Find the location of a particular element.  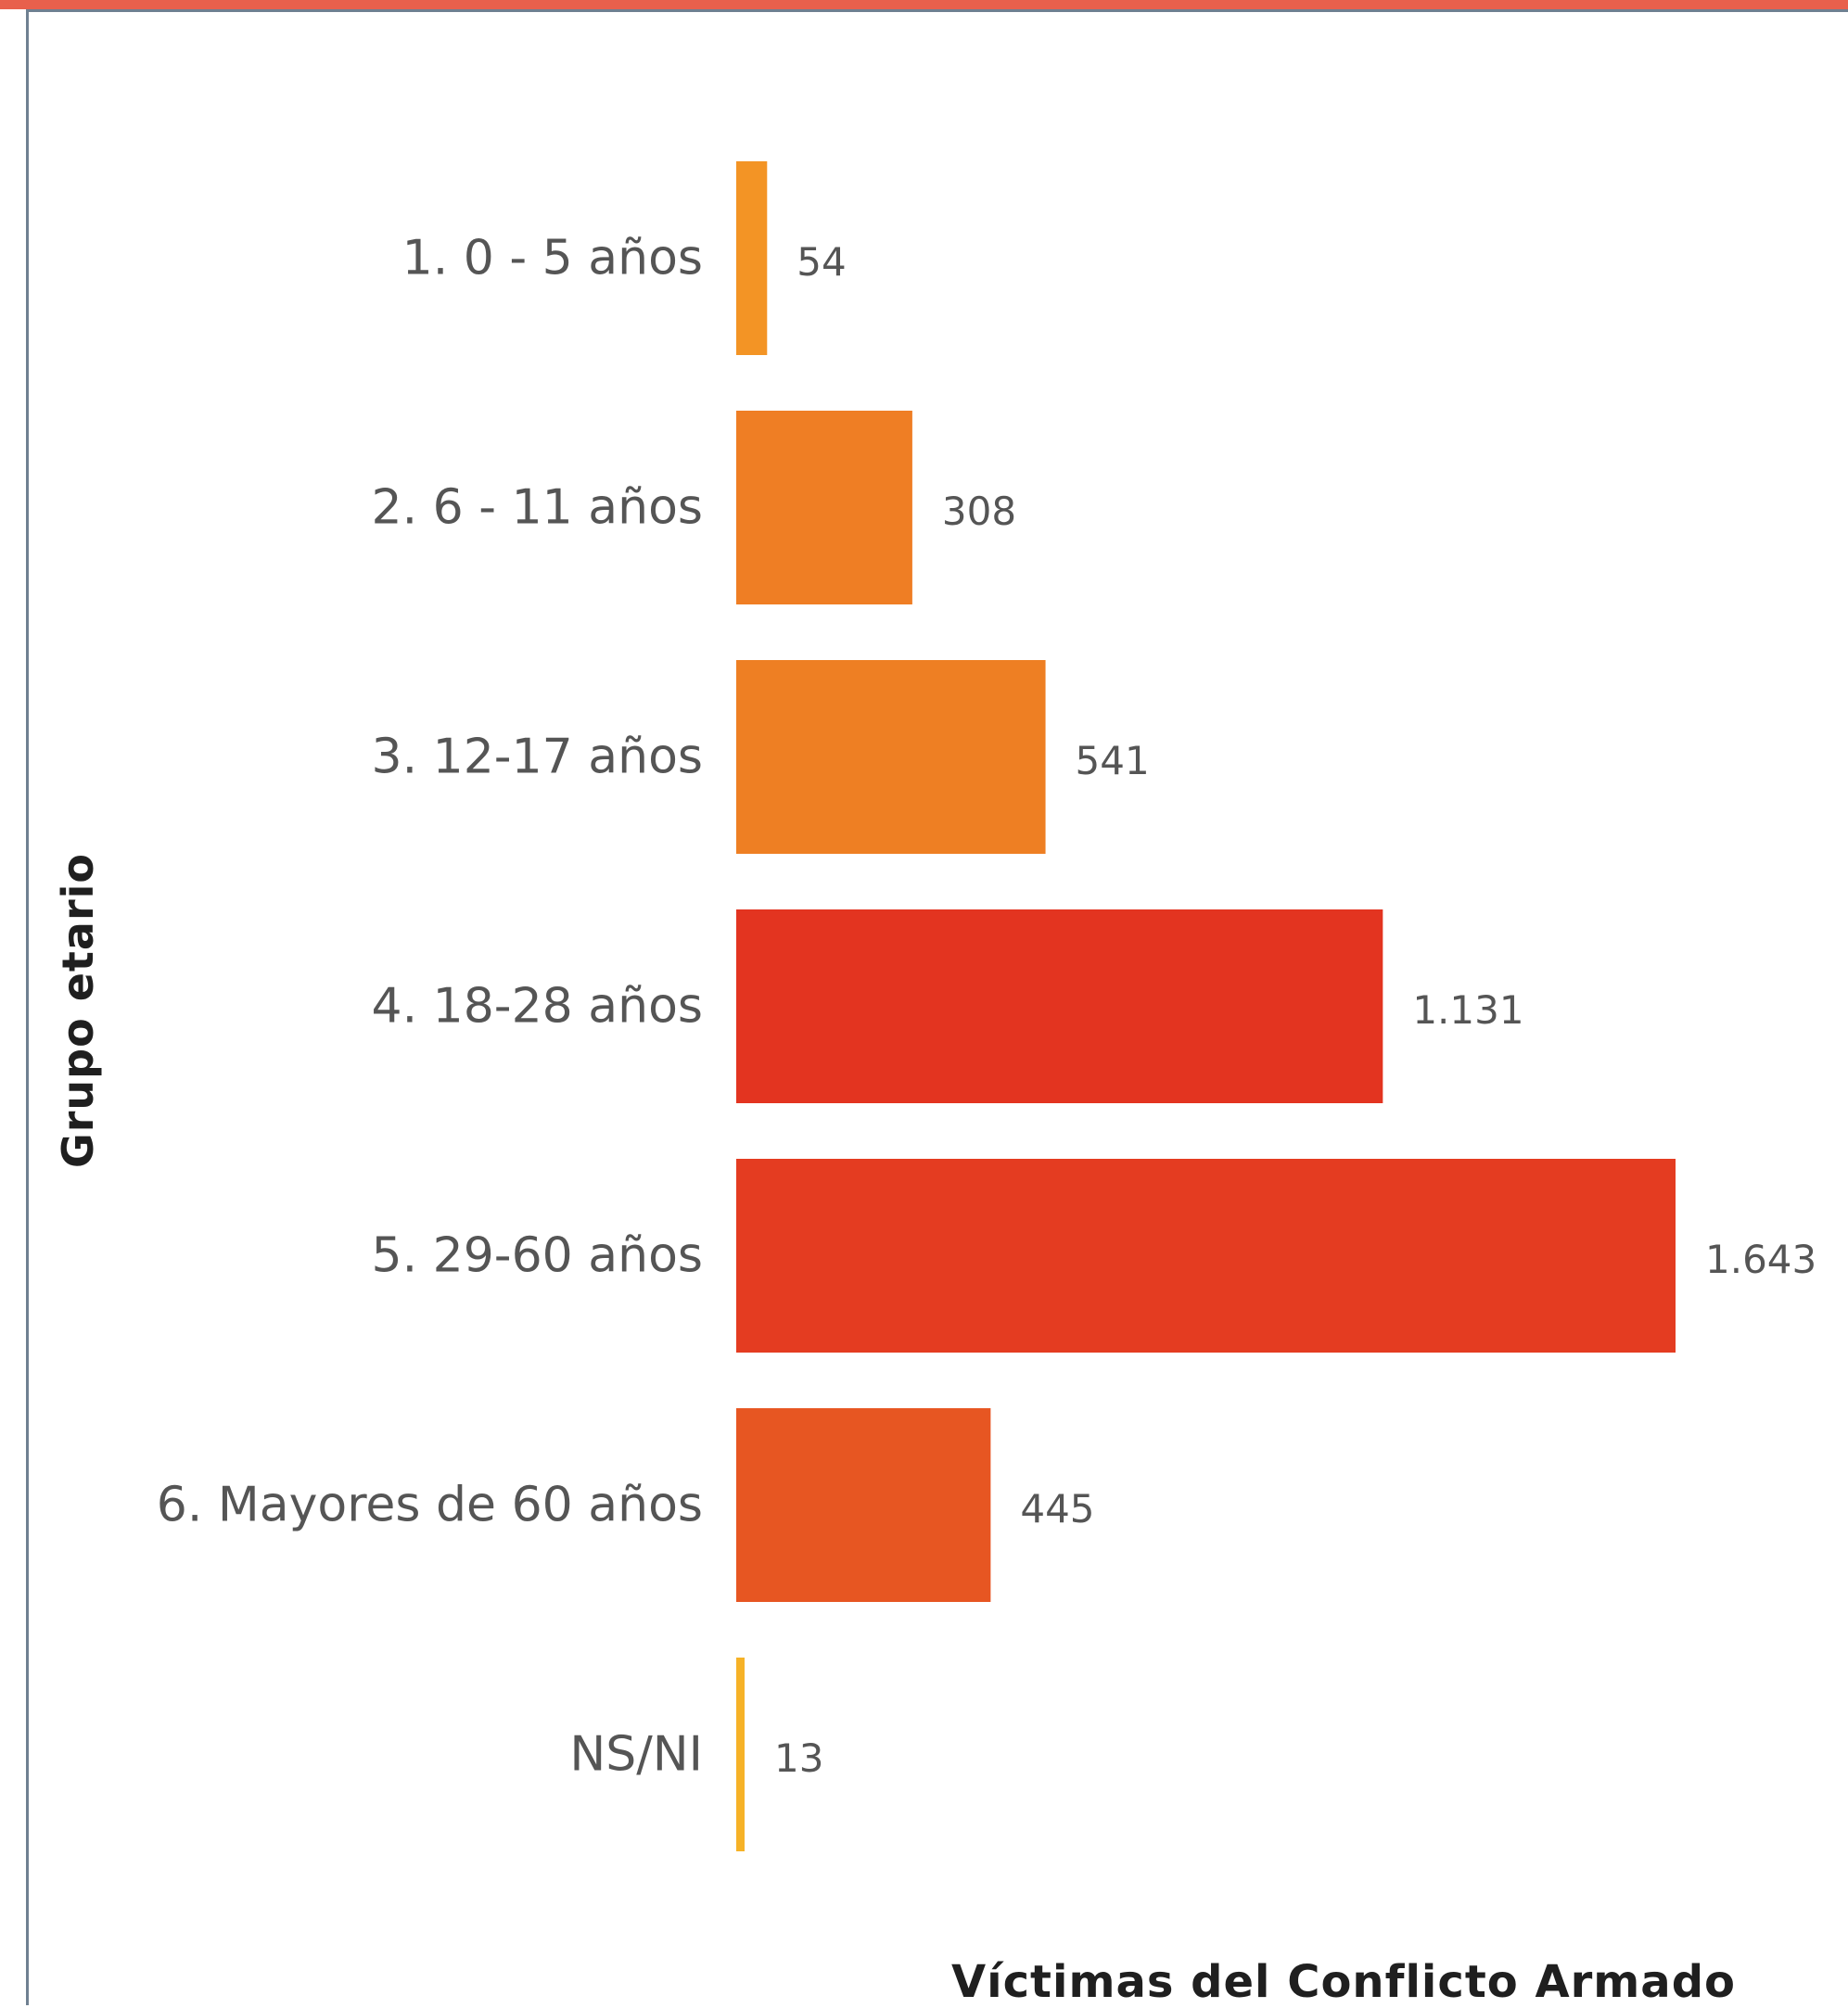

bar-ns-ni is located at coordinates (740, 1754).